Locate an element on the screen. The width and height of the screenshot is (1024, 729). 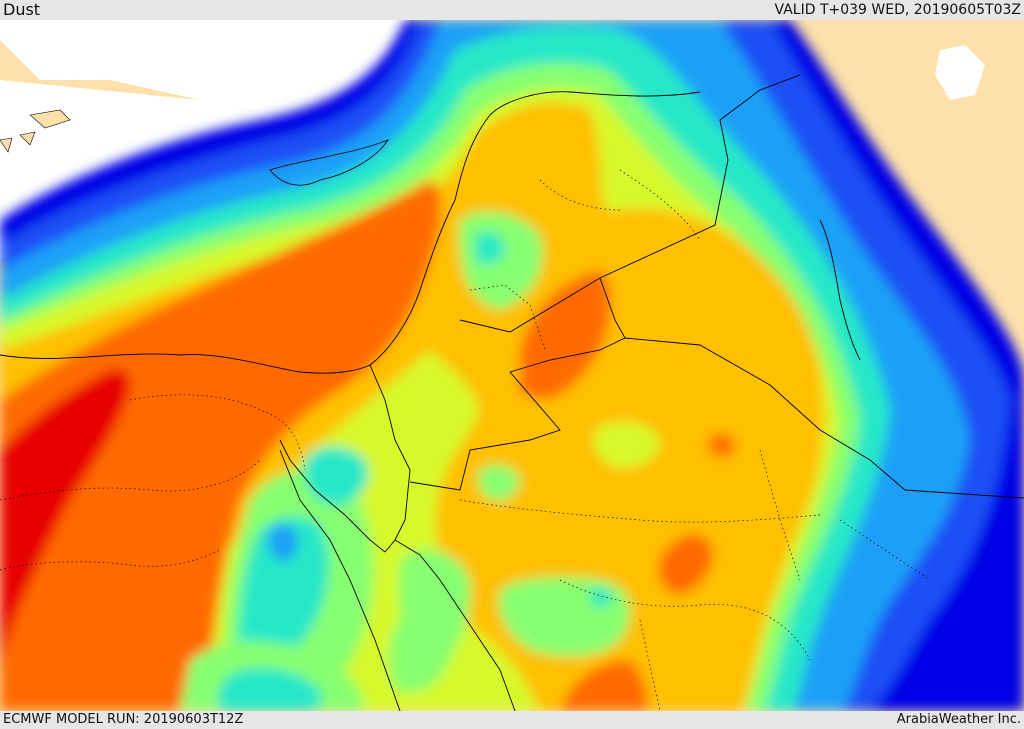
dust-level-7-saudi is located at coordinates (686, 564).